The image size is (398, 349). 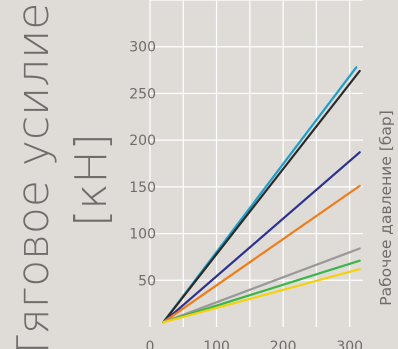 I want to click on y-axis-title-line-2: [кН], so click(x=91, y=180).